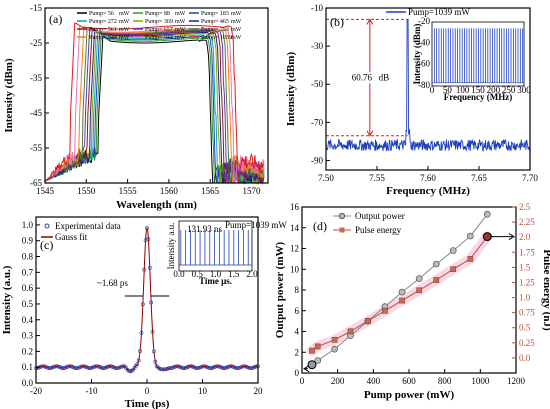  What do you see at coordinates (480, 381) in the screenshot?
I see `x-tick-label: 1000` at bounding box center [480, 381].